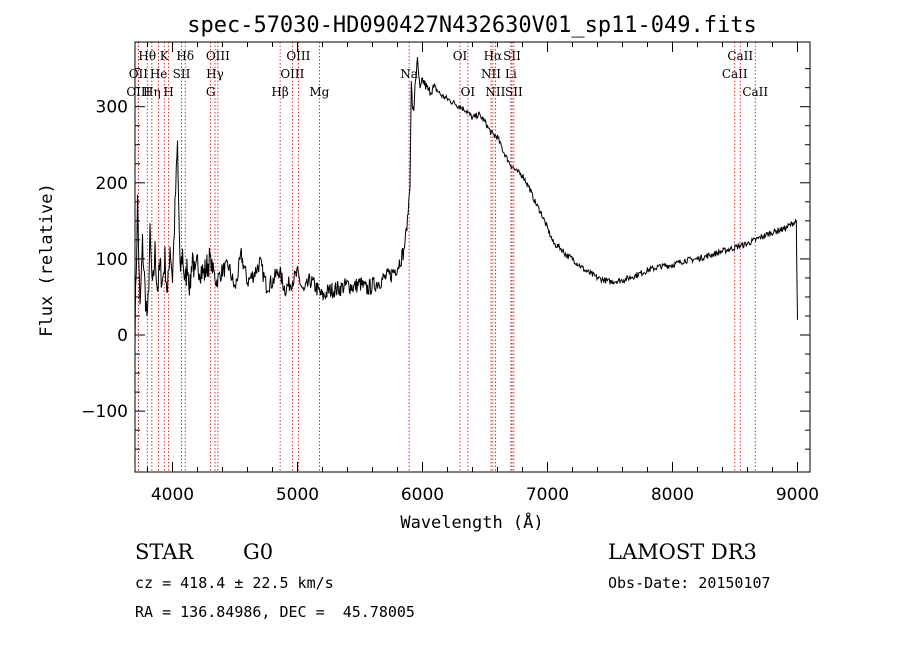 The height and width of the screenshot is (649, 900). What do you see at coordinates (493, 56) in the screenshot?
I see `line-label-hα: Hα` at bounding box center [493, 56].